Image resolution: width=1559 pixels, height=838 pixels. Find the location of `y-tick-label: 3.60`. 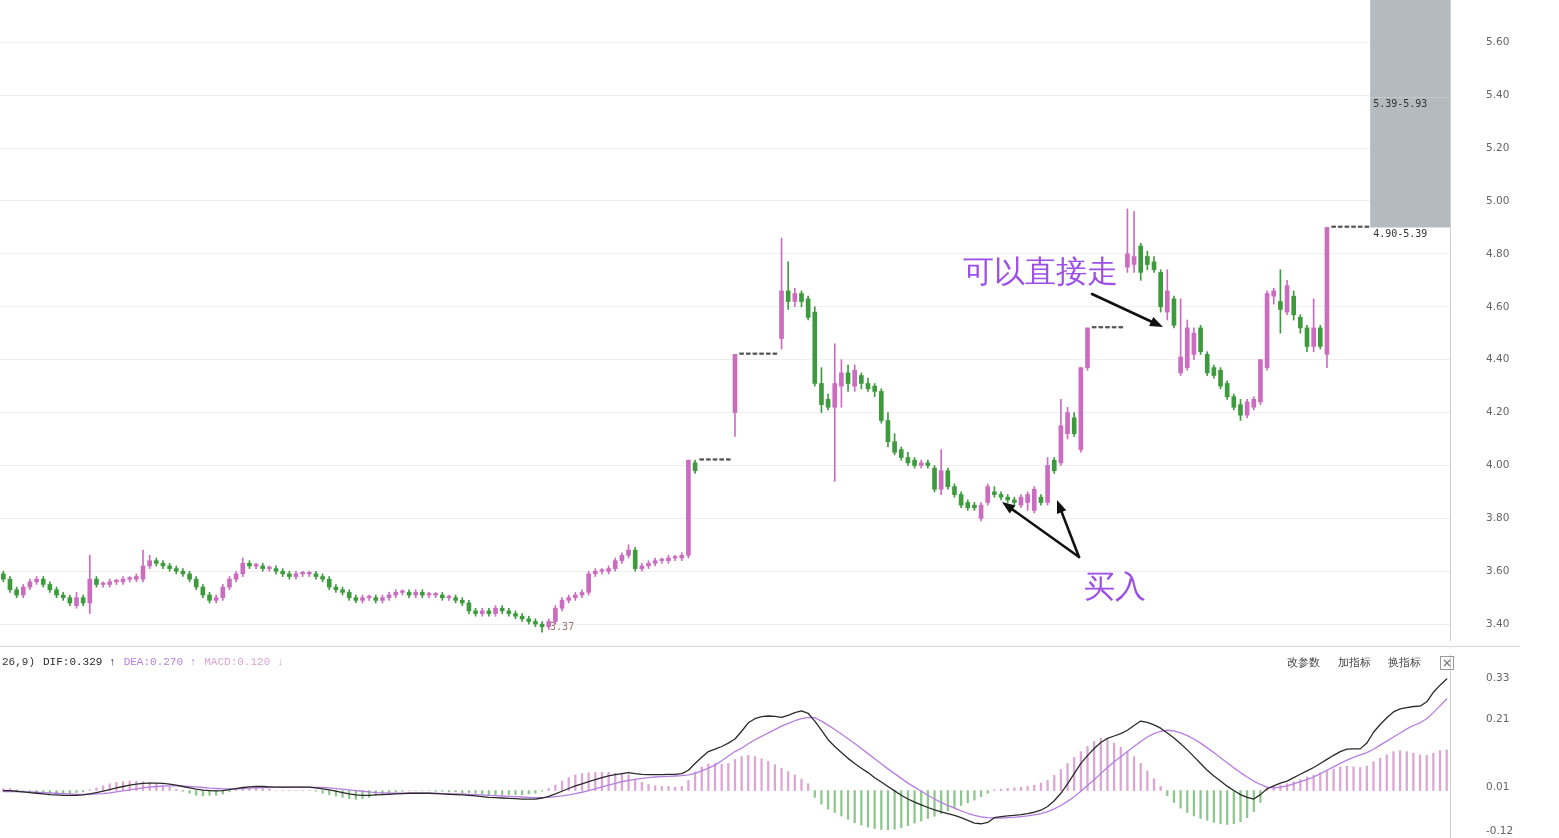

y-tick-label: 3.60 is located at coordinates (1498, 569).